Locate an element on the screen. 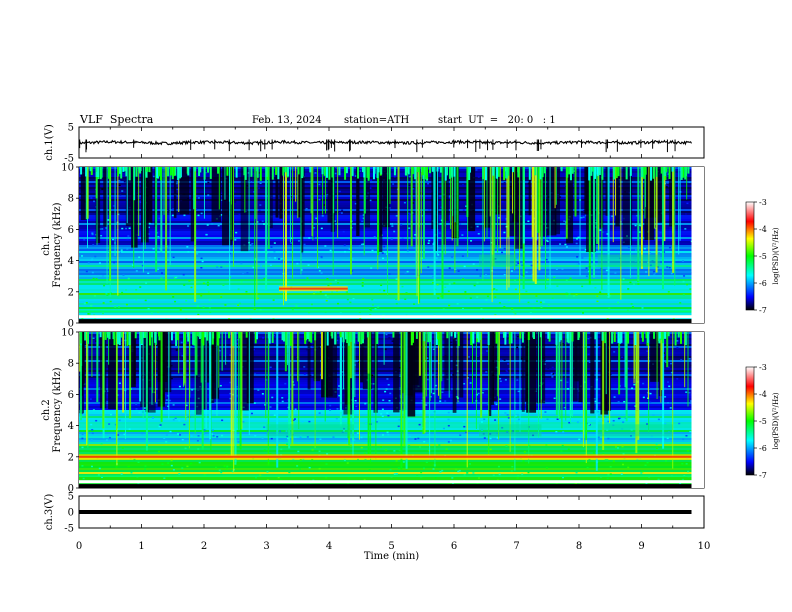  ch1-lf-band is located at coordinates (385, 317).